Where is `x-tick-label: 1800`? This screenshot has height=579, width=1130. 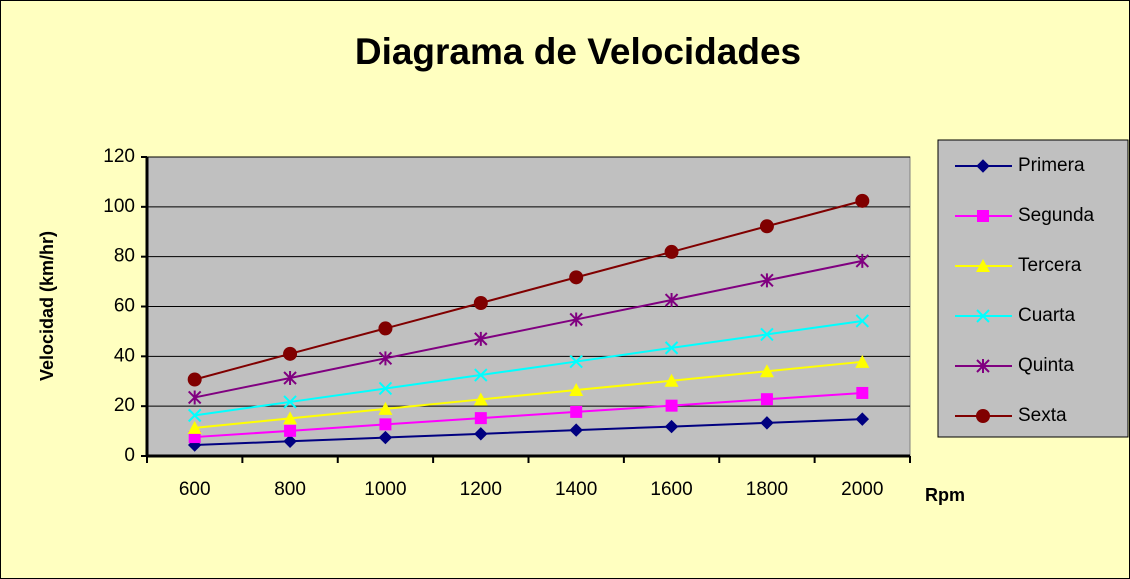 x-tick-label: 1800 is located at coordinates (767, 489).